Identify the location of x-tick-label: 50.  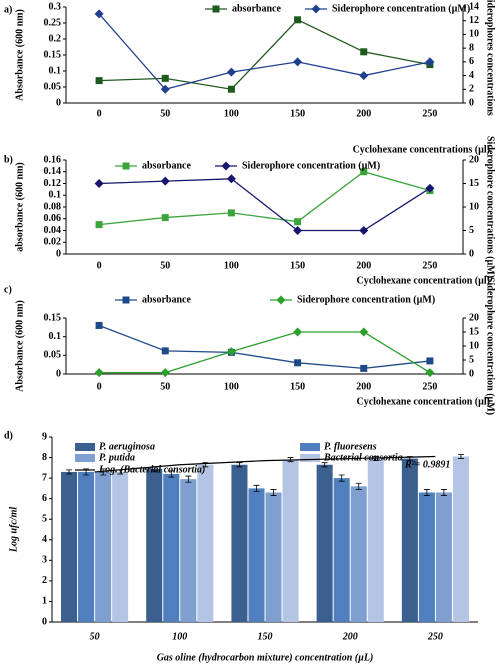
(165, 386).